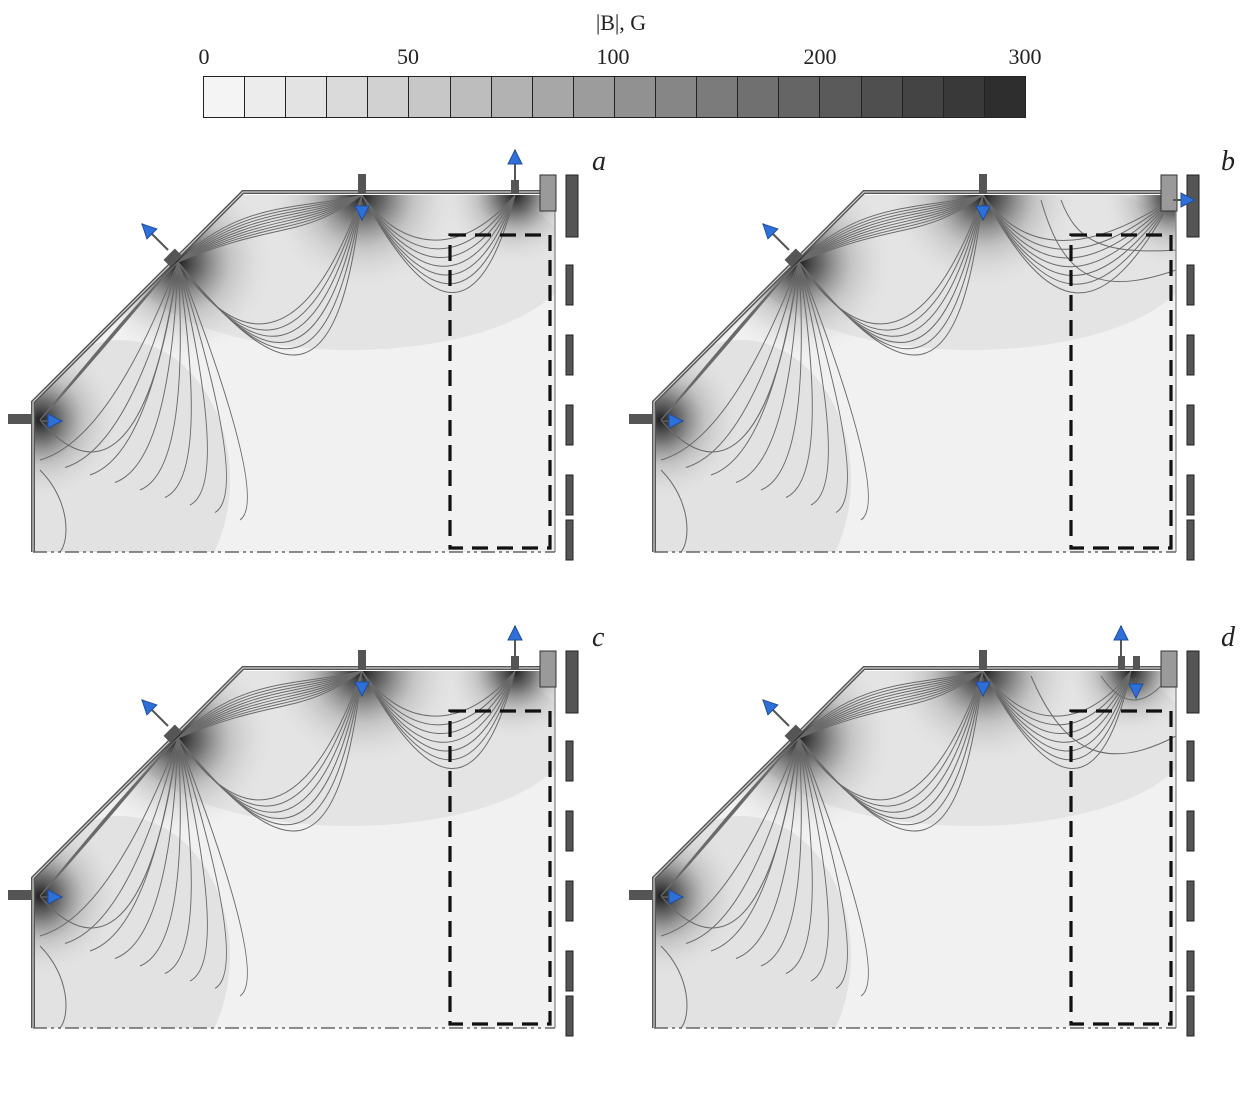  What do you see at coordinates (621, 22) in the screenshot?
I see `colorbar-title: |B|, G` at bounding box center [621, 22].